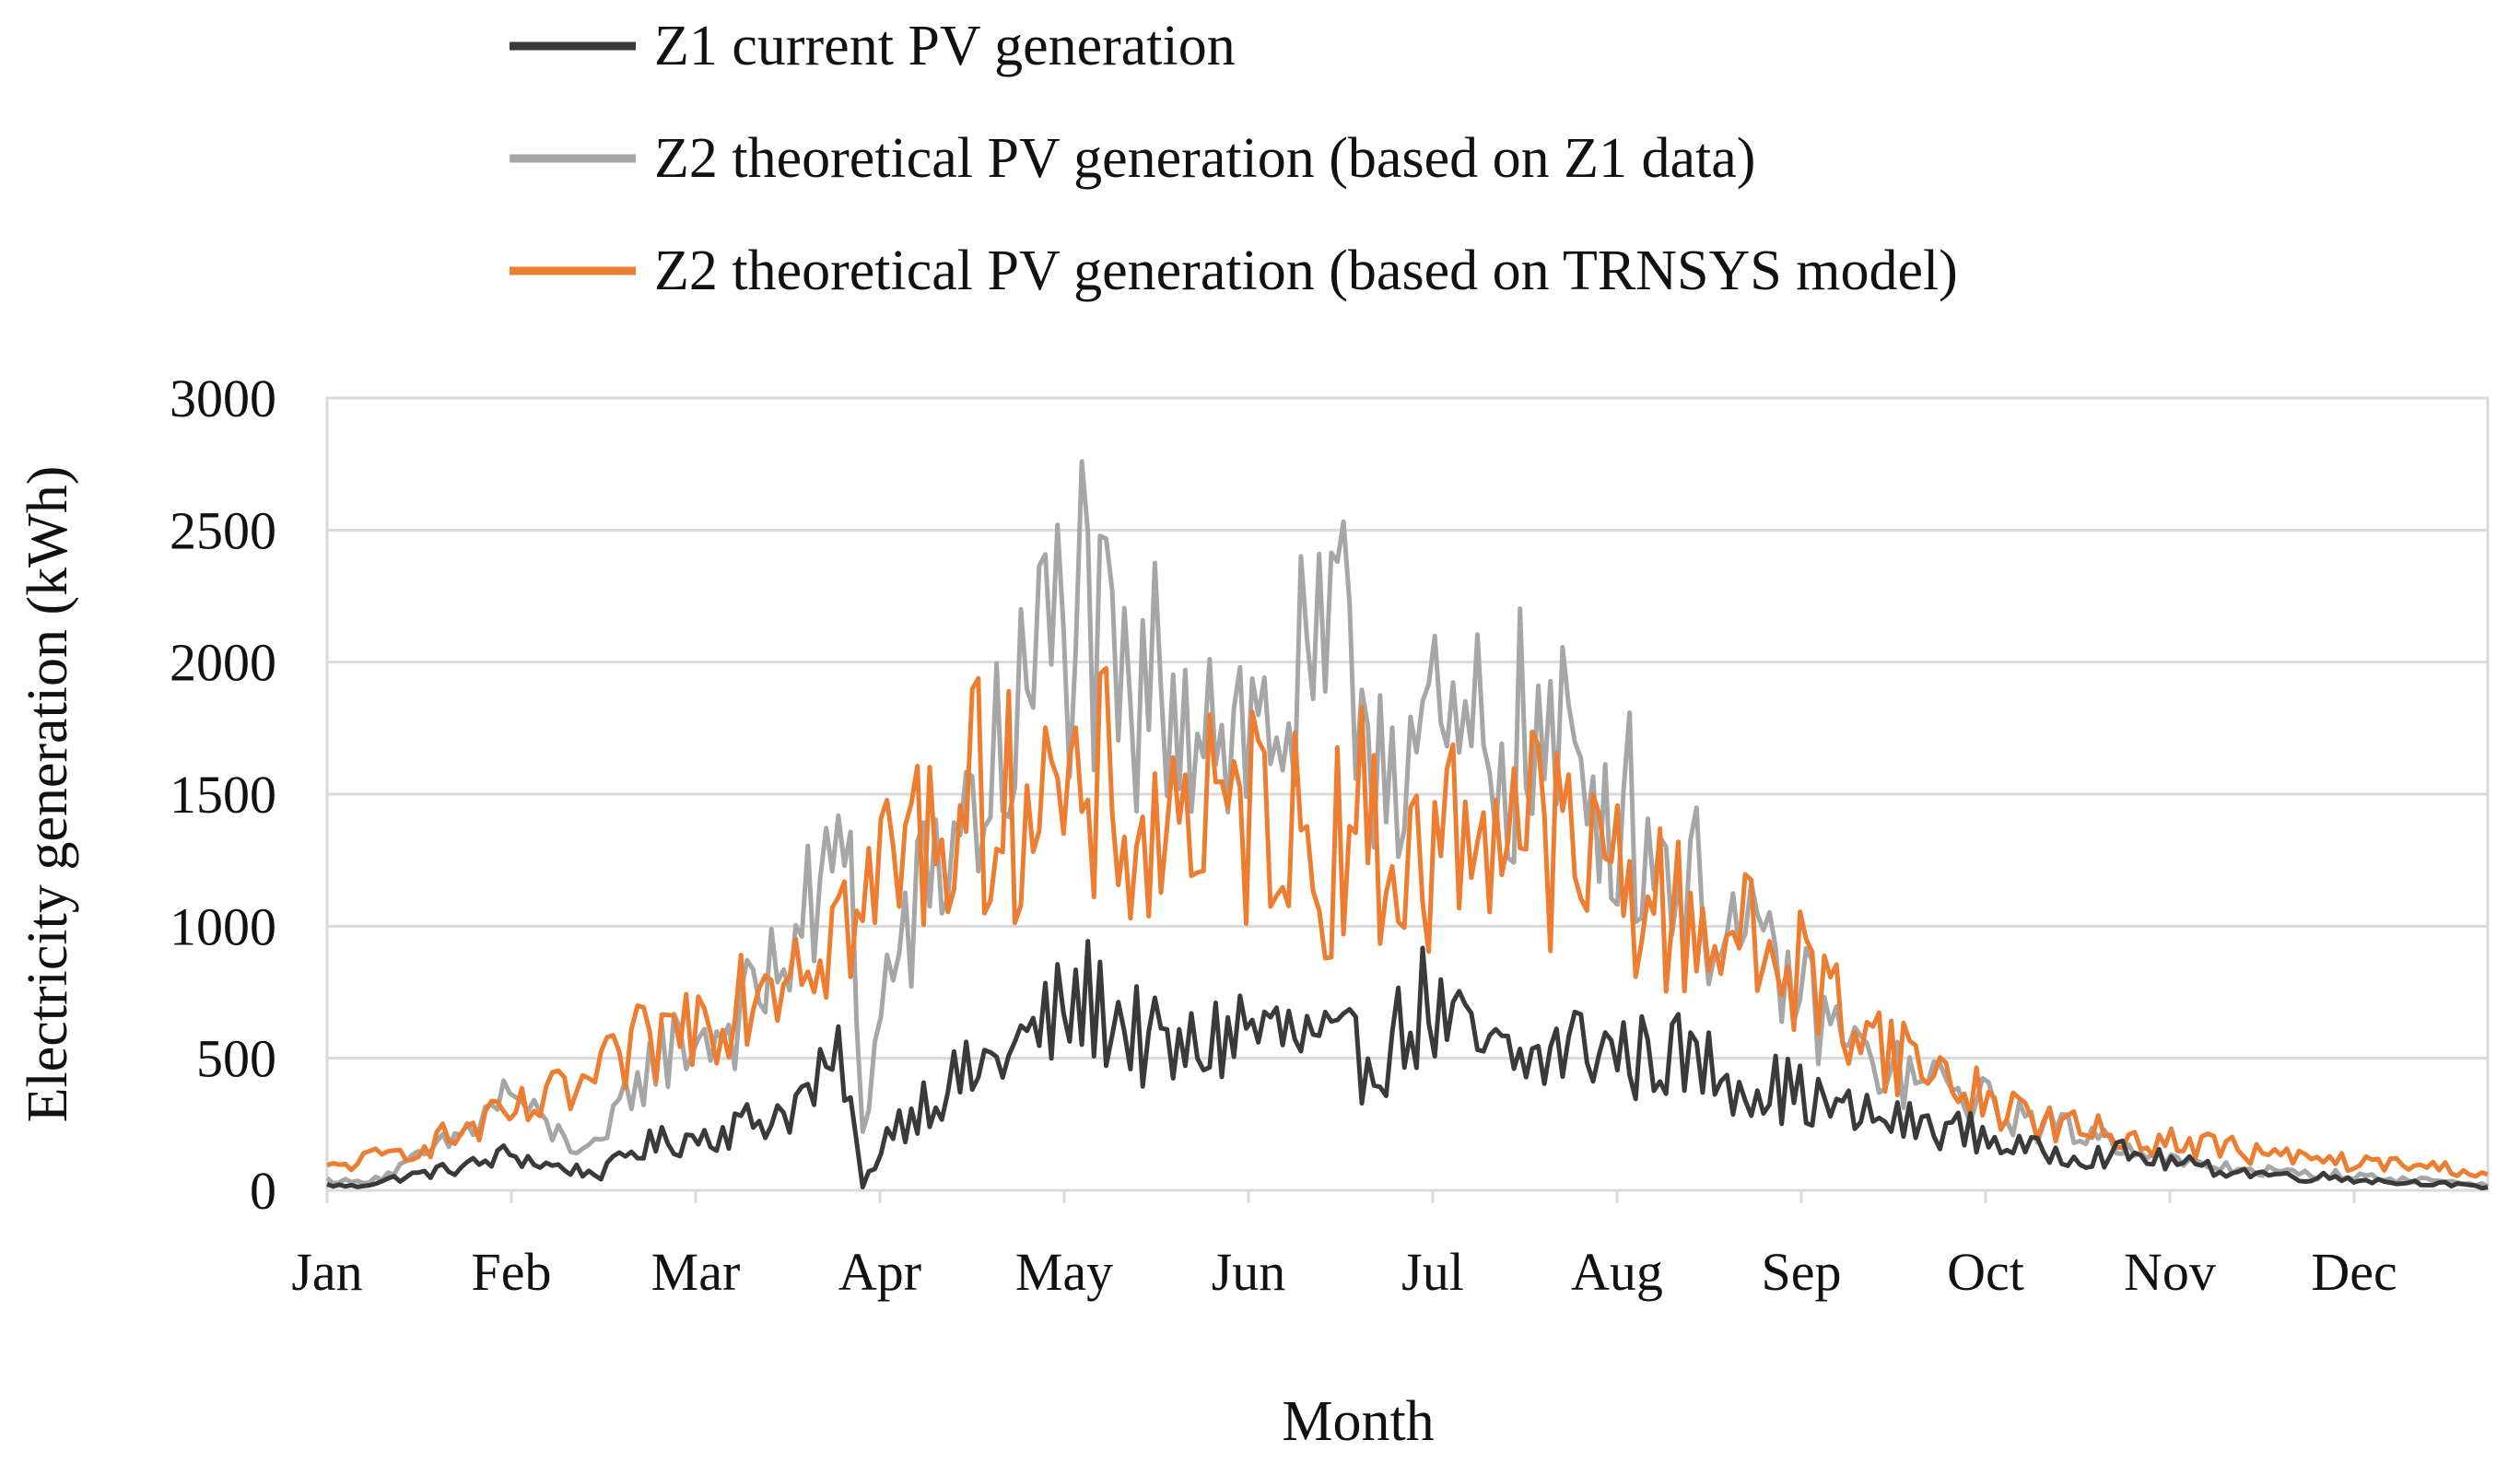 This screenshot has height=1475, width=2520. What do you see at coordinates (2354, 1272) in the screenshot?
I see `x-tick-label-dec: Dec` at bounding box center [2354, 1272].